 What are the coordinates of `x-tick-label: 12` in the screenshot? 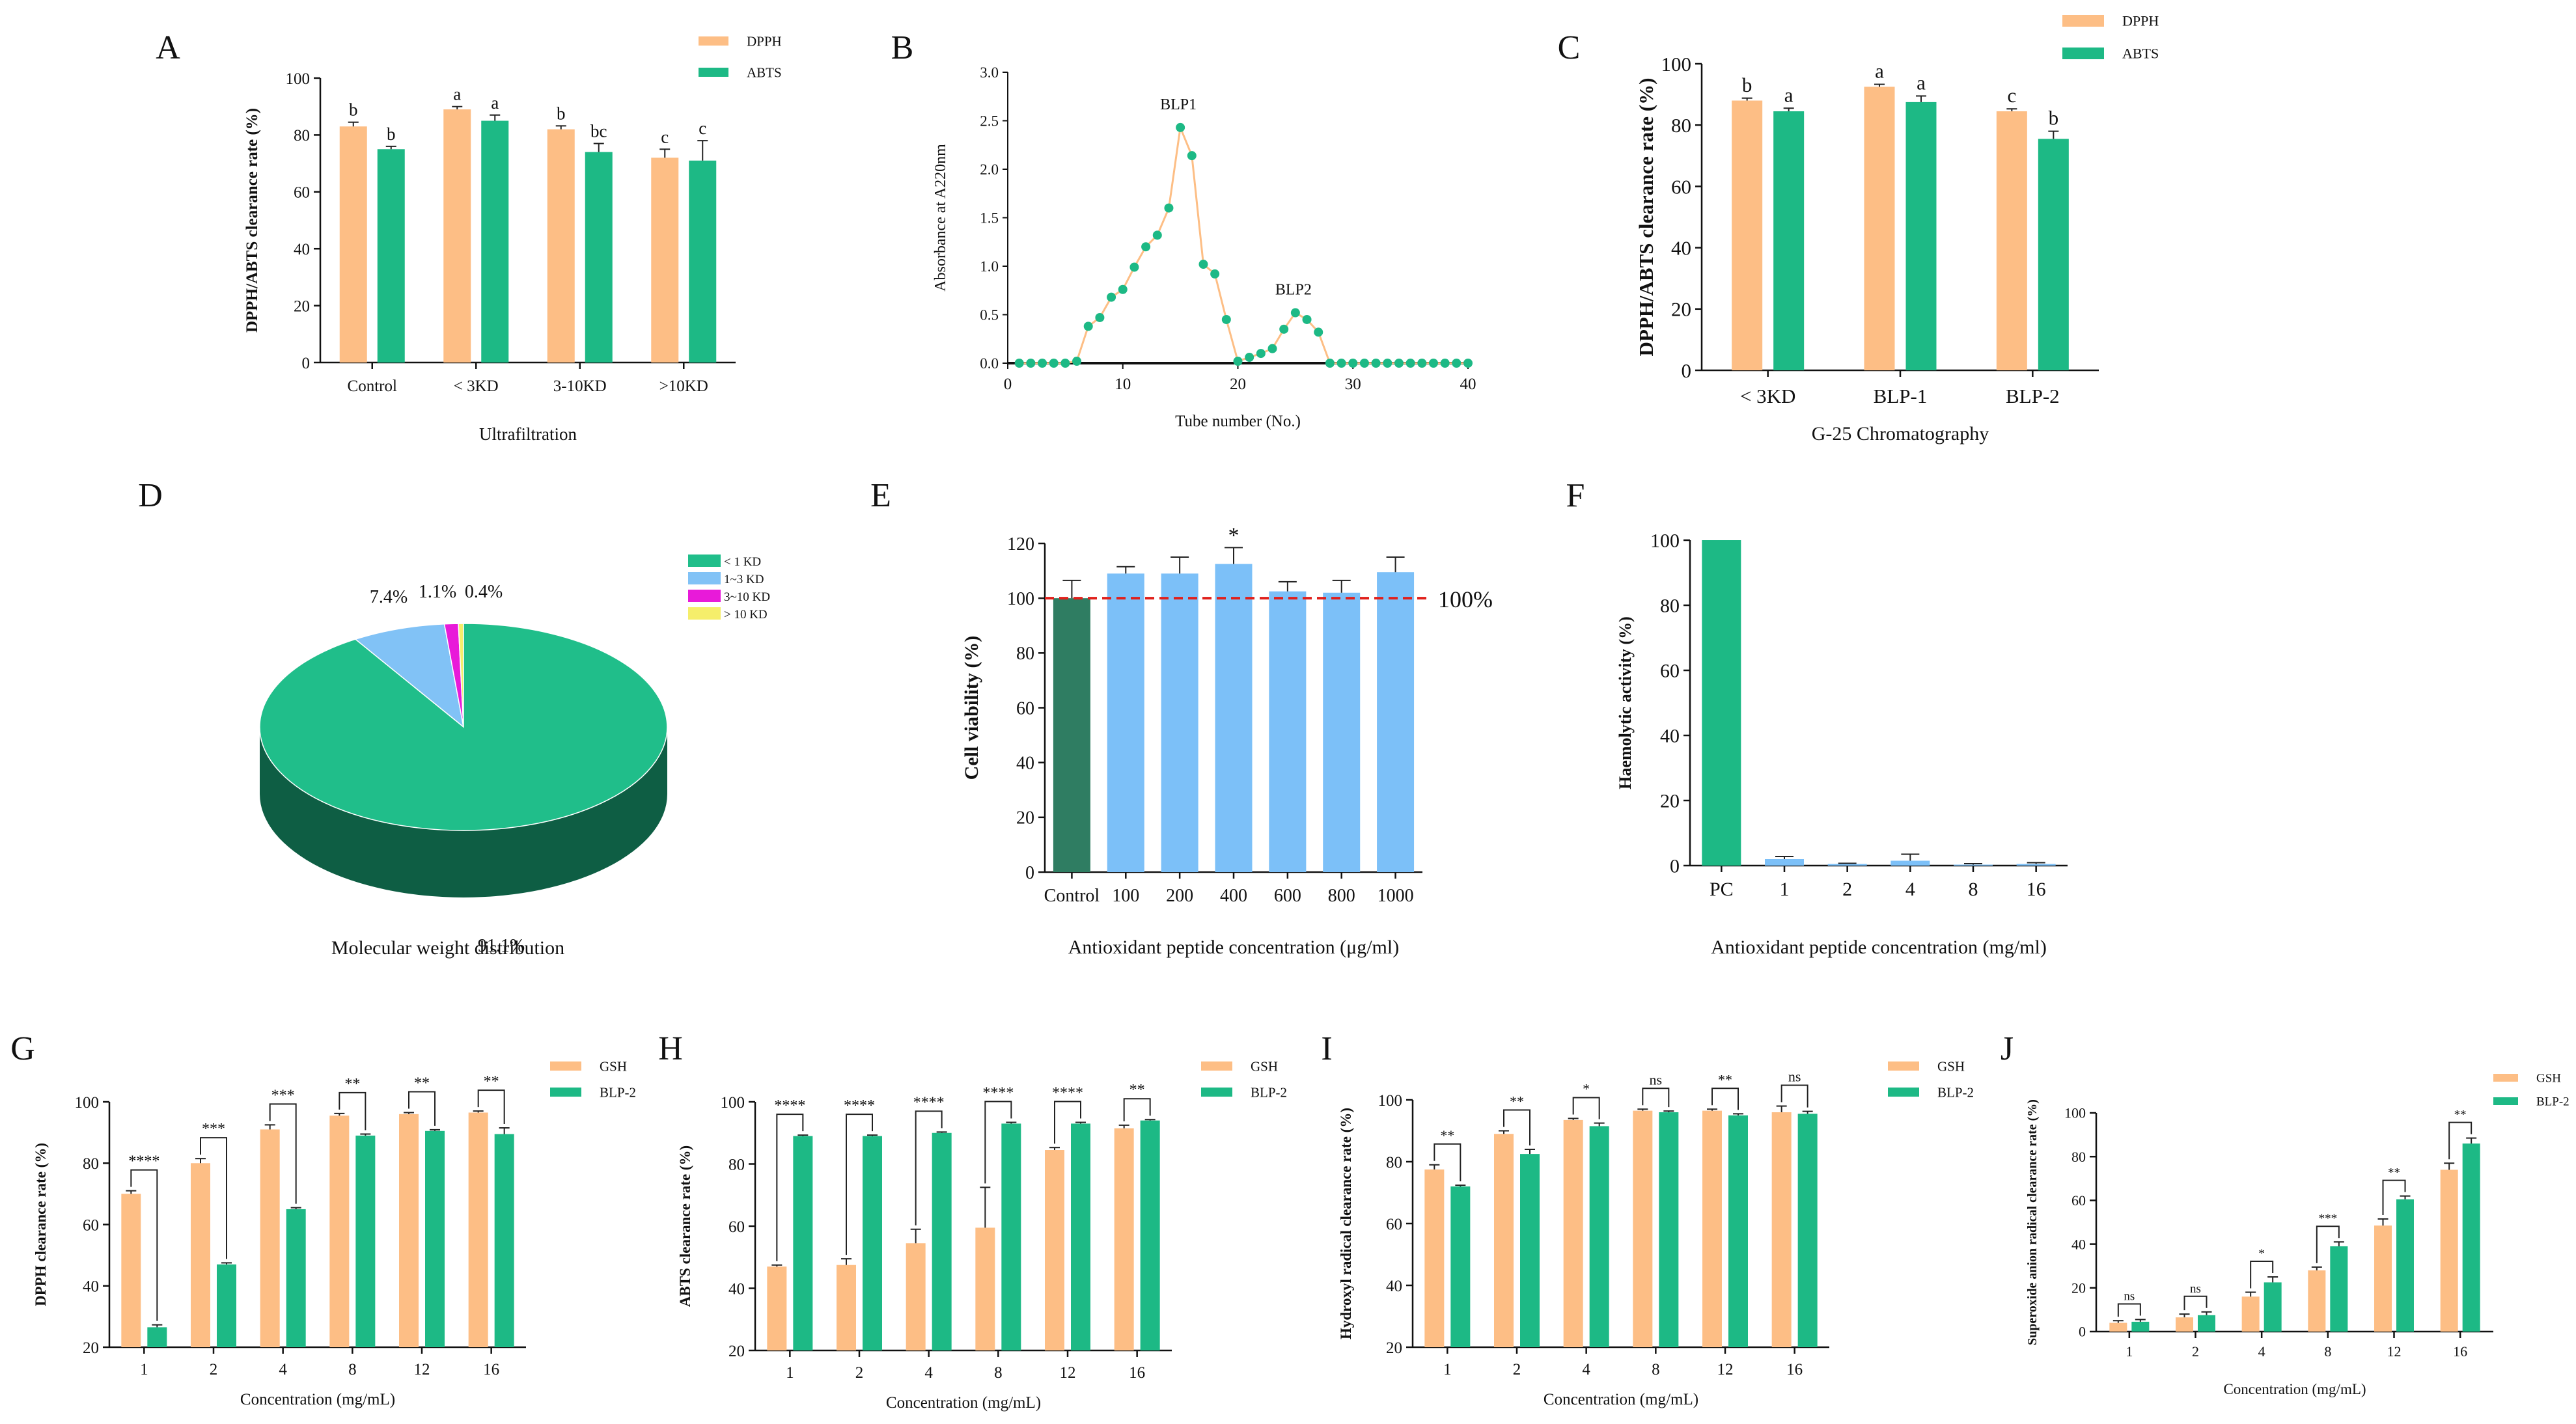 It's located at (1725, 1369).